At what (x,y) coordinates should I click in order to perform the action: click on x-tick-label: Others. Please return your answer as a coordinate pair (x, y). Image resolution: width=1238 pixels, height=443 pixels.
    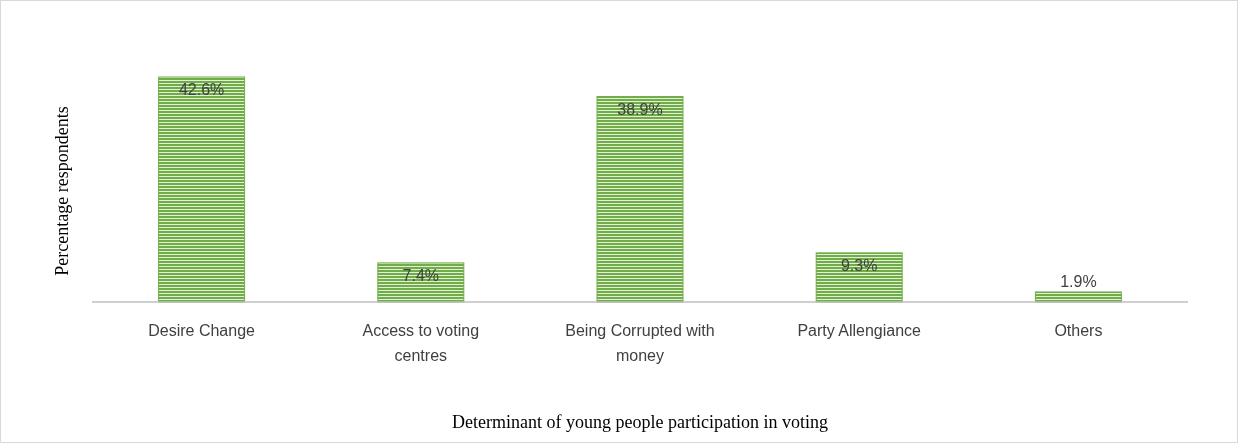
    Looking at the image, I should click on (1078, 330).